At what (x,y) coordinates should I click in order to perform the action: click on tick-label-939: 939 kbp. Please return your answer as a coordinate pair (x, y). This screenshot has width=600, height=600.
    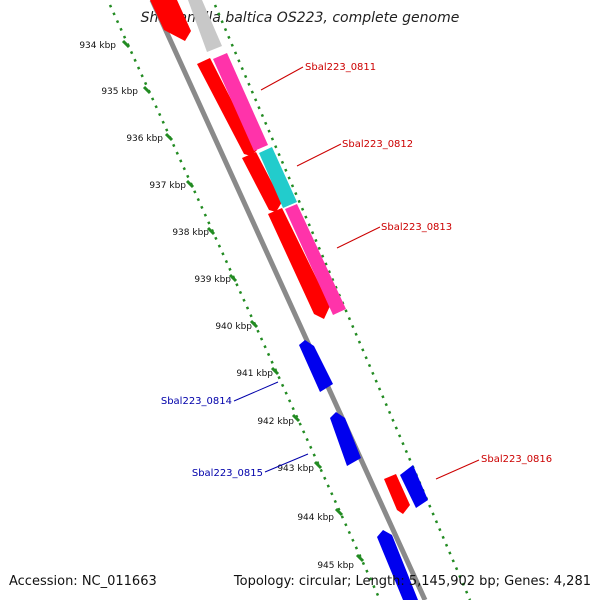
    Looking at the image, I should click on (212, 280).